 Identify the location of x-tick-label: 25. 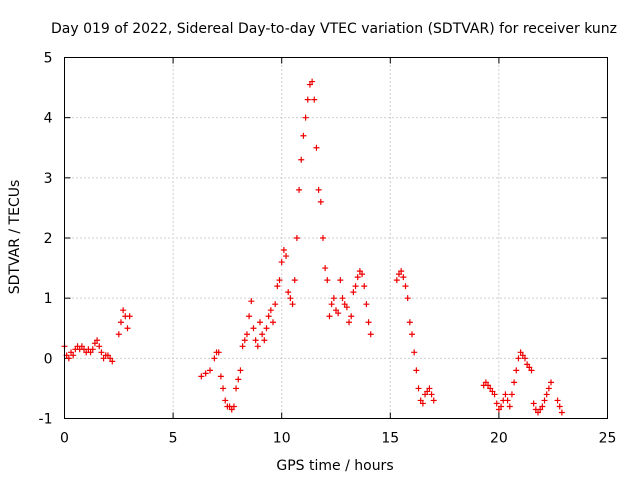
(608, 439).